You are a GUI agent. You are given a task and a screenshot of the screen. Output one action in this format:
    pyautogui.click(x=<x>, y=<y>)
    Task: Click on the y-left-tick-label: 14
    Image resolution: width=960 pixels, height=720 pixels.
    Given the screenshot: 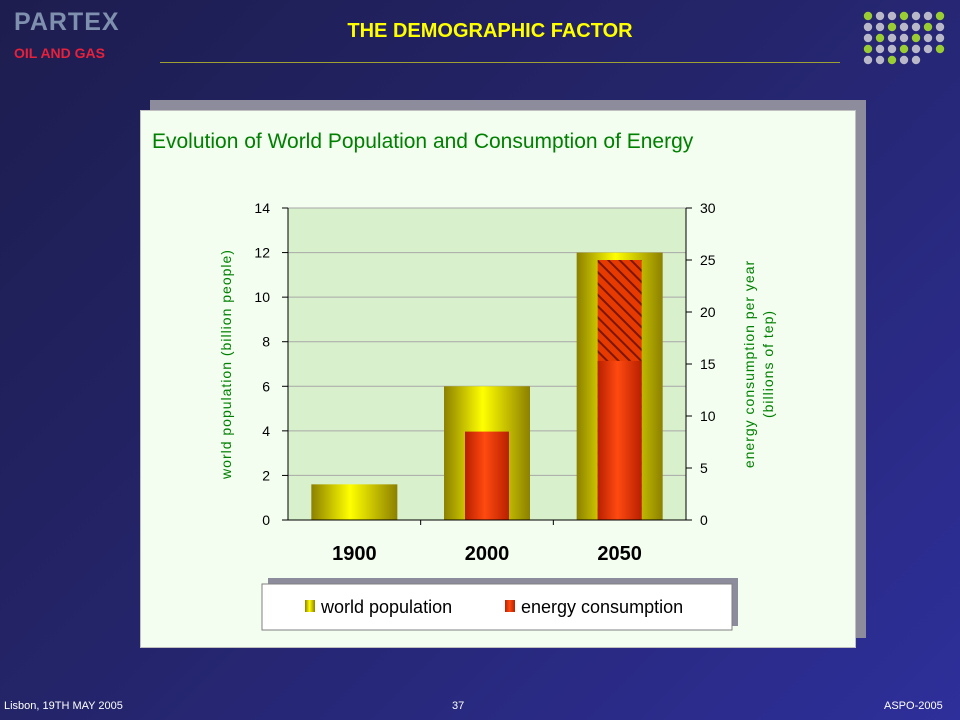 What is the action you would take?
    pyautogui.click(x=262, y=208)
    